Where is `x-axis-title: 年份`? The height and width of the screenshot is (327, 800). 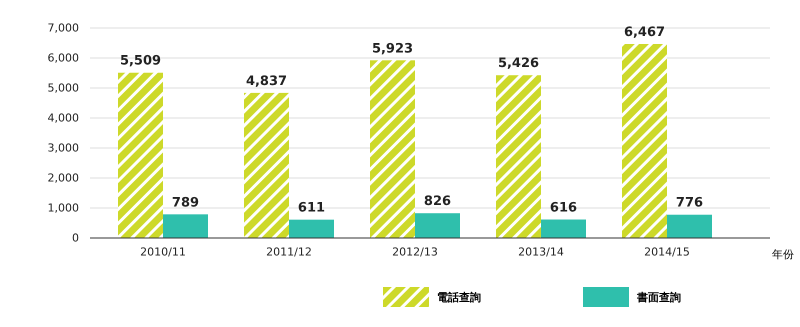
x-axis-title: 年份 is located at coordinates (783, 254).